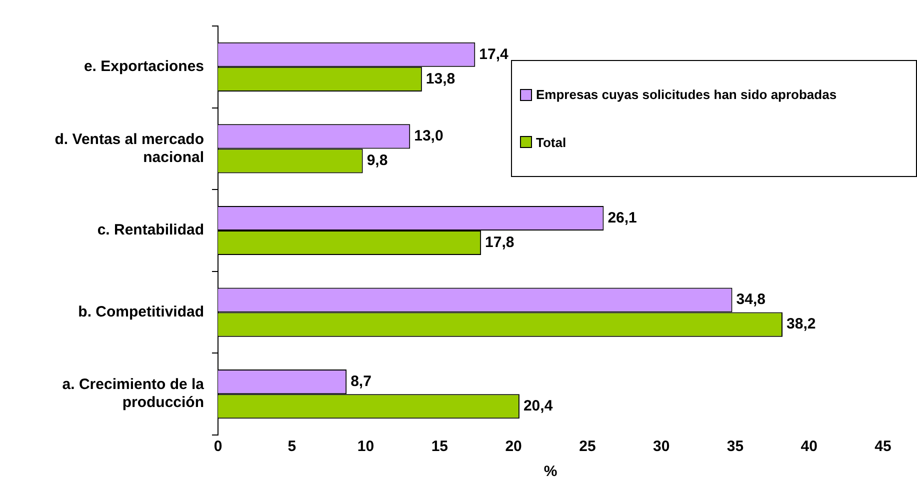 The image size is (917, 485). I want to click on x-tick-label: 5, so click(292, 447).